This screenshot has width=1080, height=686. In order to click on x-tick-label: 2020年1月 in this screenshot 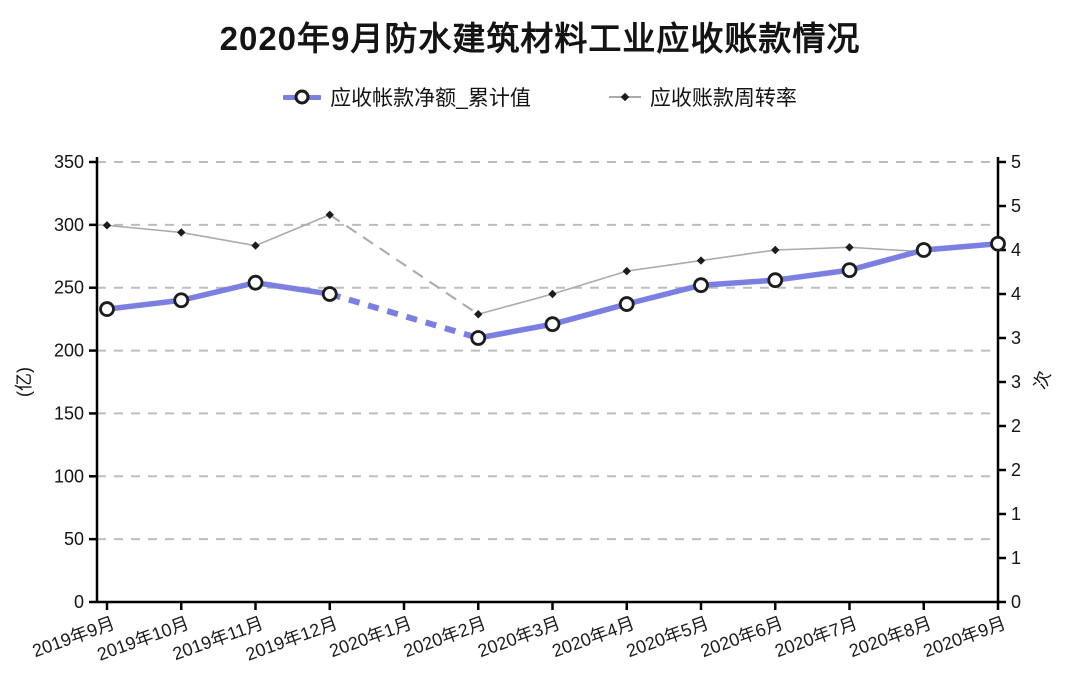, I will do `click(371, 637)`.